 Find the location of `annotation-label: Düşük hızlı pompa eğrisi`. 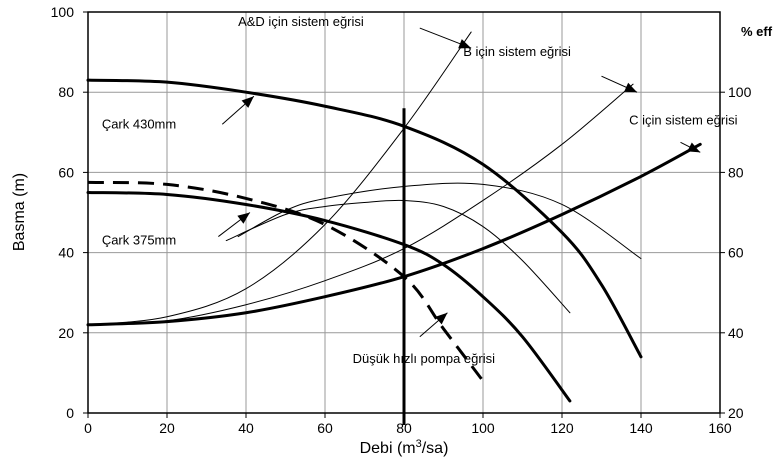

annotation-label: Düşük hızlı pompa eğrisi is located at coordinates (424, 358).